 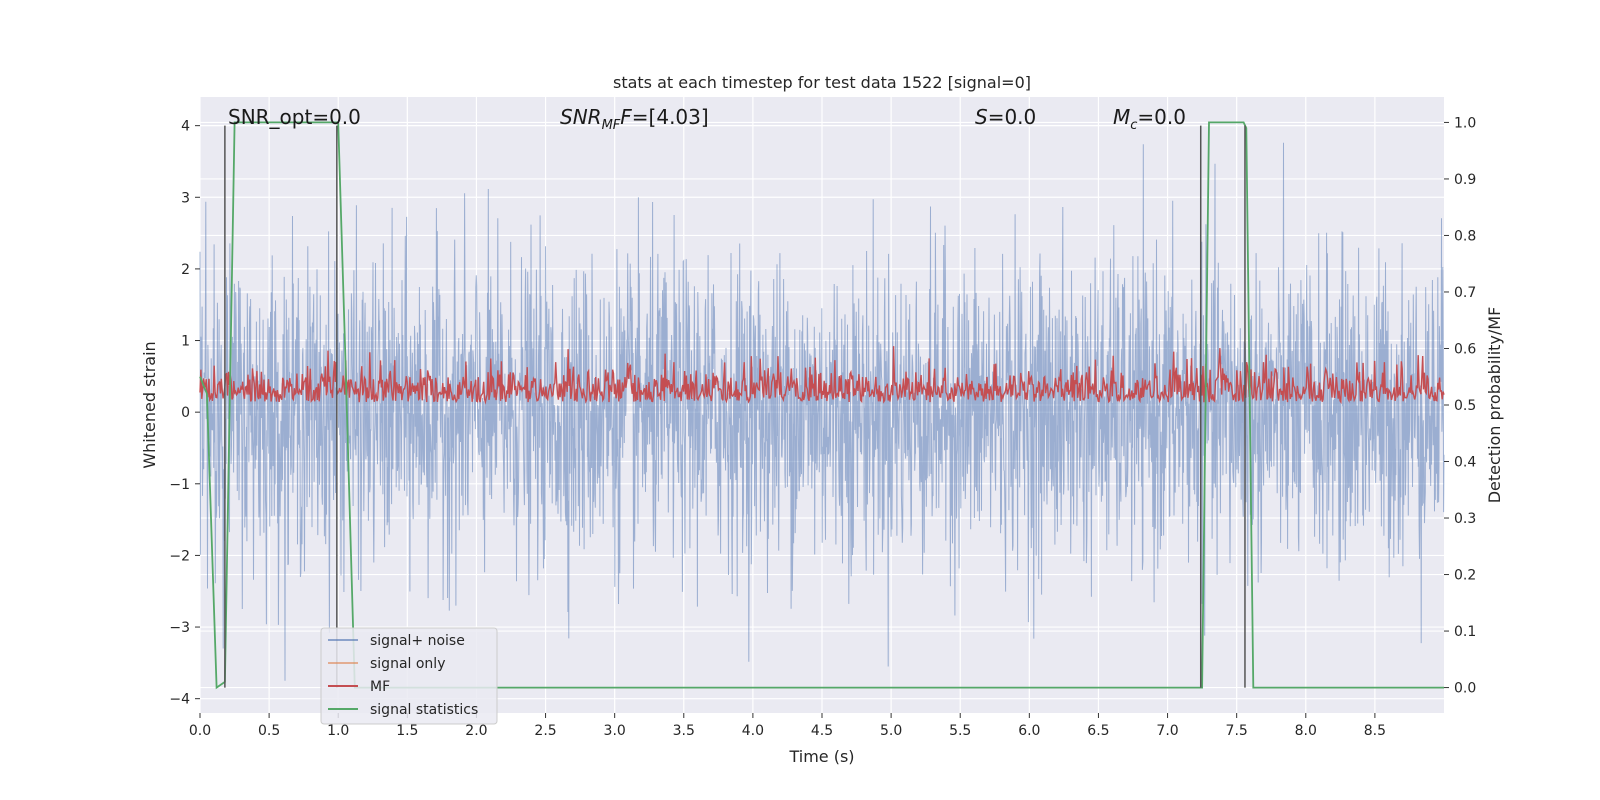 What do you see at coordinates (1465, 180) in the screenshot?
I see `y2-tick-label: 0.9` at bounding box center [1465, 180].